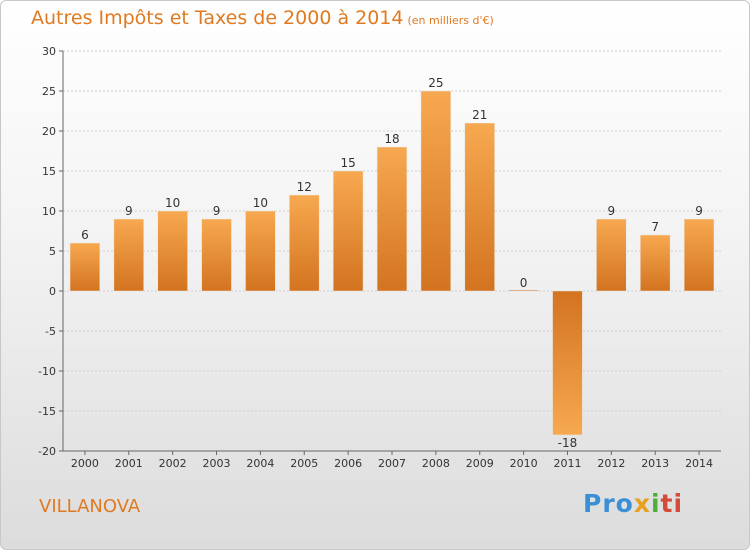 This screenshot has width=750, height=550. Describe the element at coordinates (90, 506) in the screenshot. I see `place-name: VILLANOVA` at that location.